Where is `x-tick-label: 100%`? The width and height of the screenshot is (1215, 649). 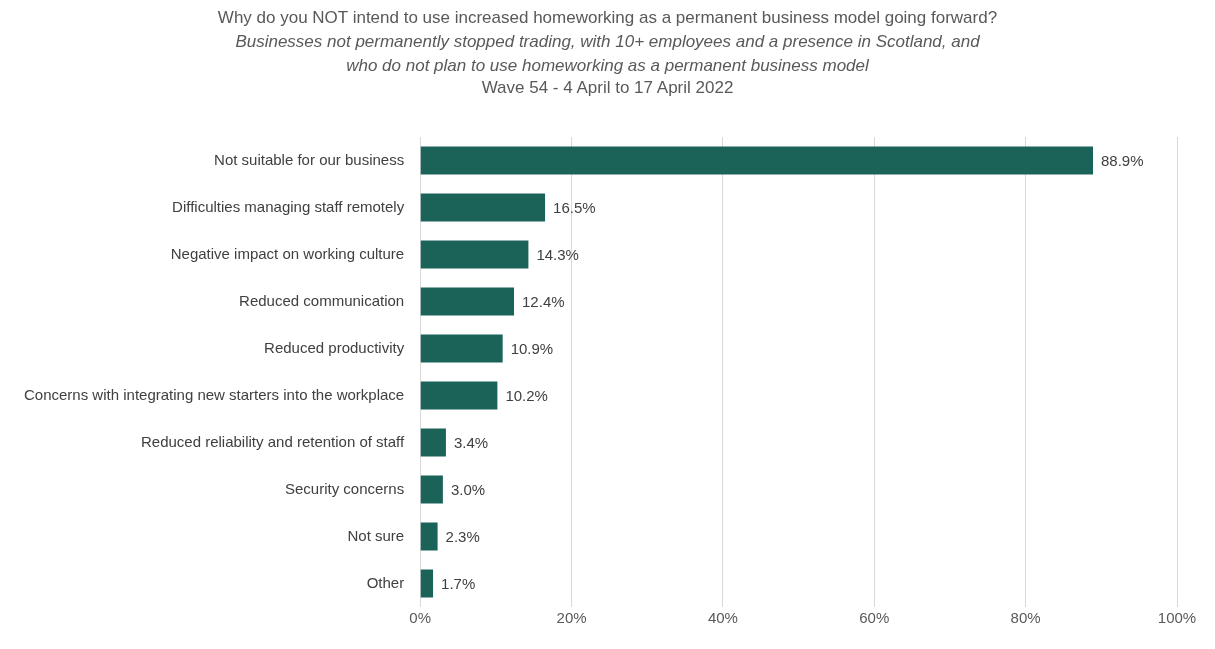
x-tick-label: 100% is located at coordinates (1177, 618).